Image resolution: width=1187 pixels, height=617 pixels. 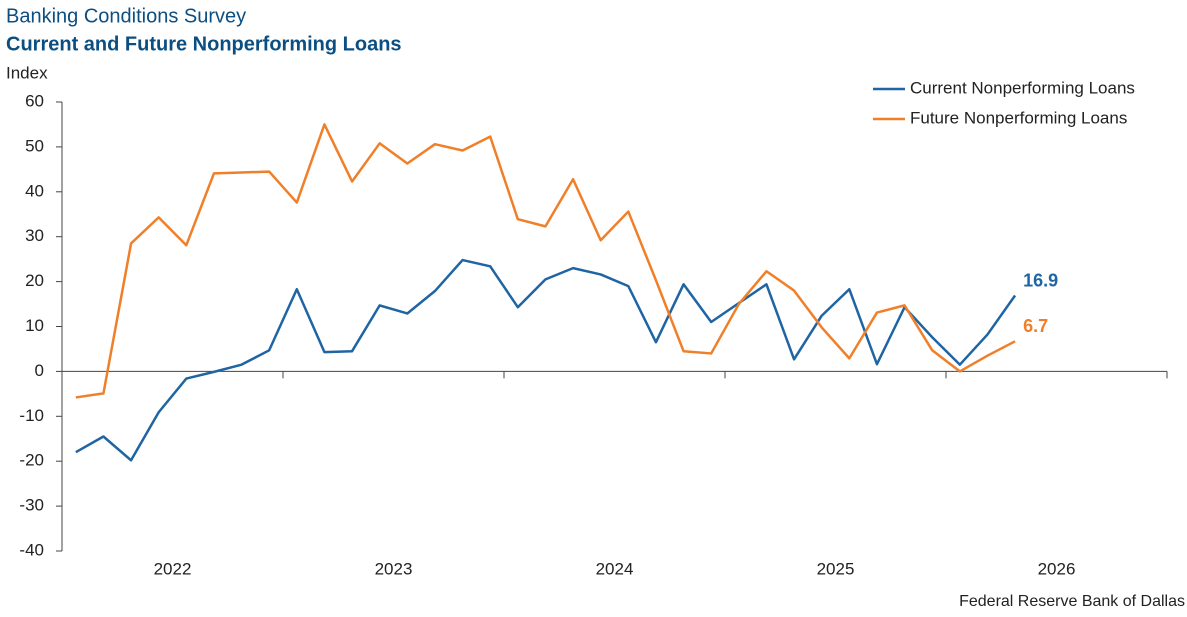 I want to click on chart-title: Banking Conditions Survey, so click(x=126, y=16).